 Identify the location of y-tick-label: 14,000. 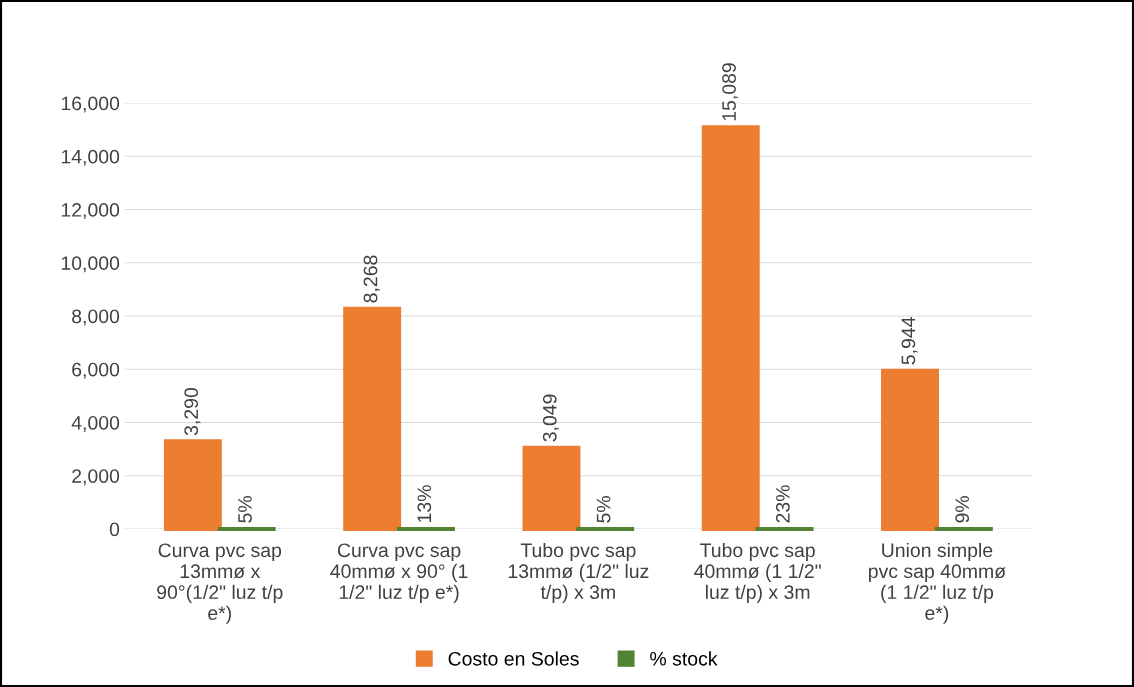
(90, 157).